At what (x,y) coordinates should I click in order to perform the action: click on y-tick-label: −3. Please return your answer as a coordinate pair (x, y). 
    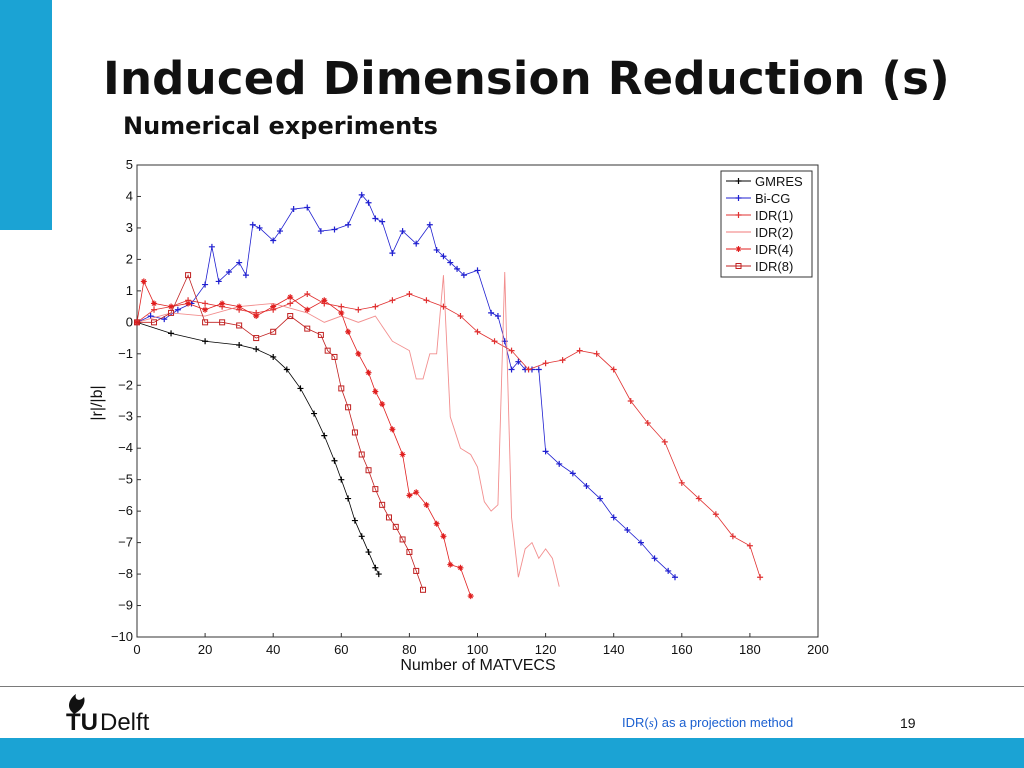
    Looking at the image, I should click on (125, 416).